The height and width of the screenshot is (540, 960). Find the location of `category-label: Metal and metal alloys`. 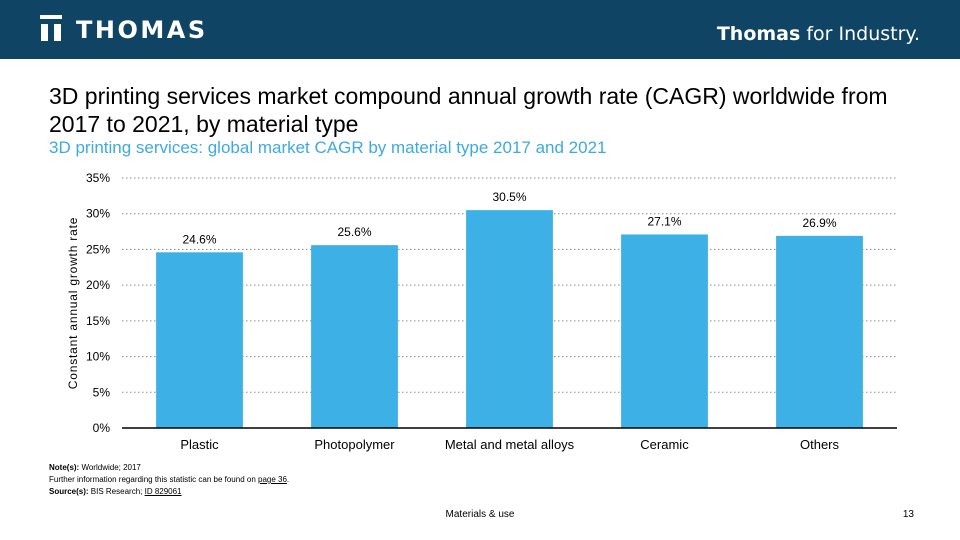

category-label: Metal and metal alloys is located at coordinates (510, 444).